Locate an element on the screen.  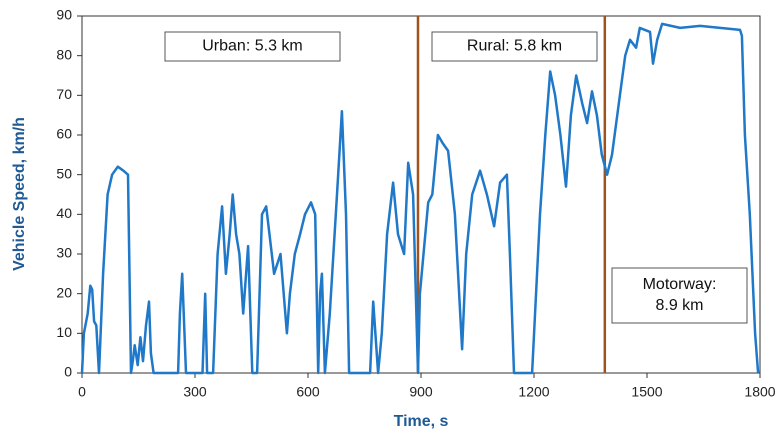
annotation-text: Rural: 5.8 km is located at coordinates (514, 46).